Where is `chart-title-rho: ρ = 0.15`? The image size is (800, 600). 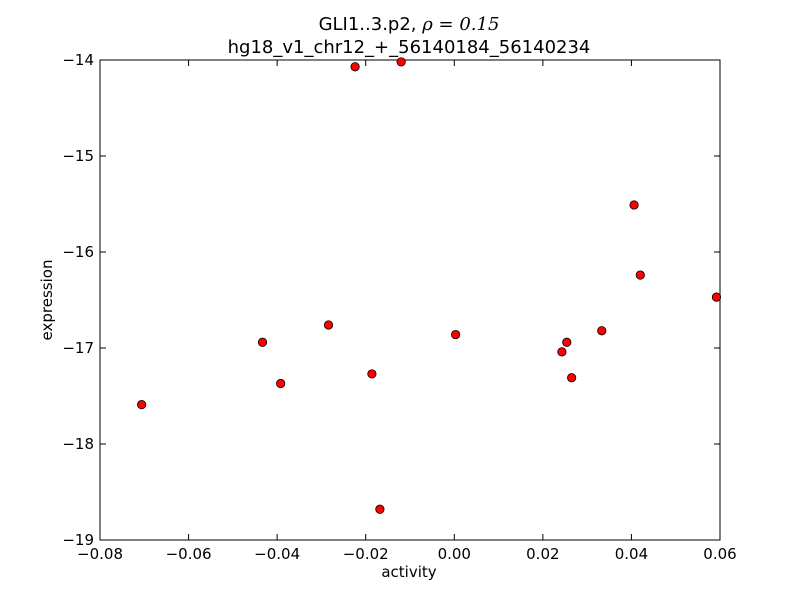
chart-title-rho: ρ = 0.15 is located at coordinates (460, 24).